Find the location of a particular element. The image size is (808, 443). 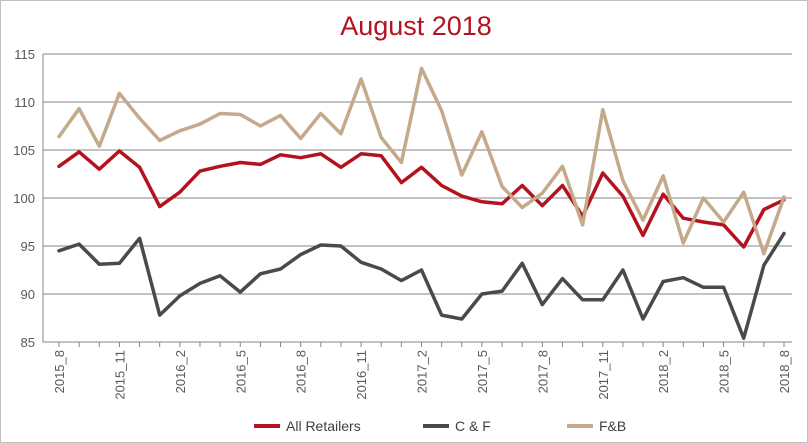

legend: All Retailers C & F F&B is located at coordinates (440, 426).